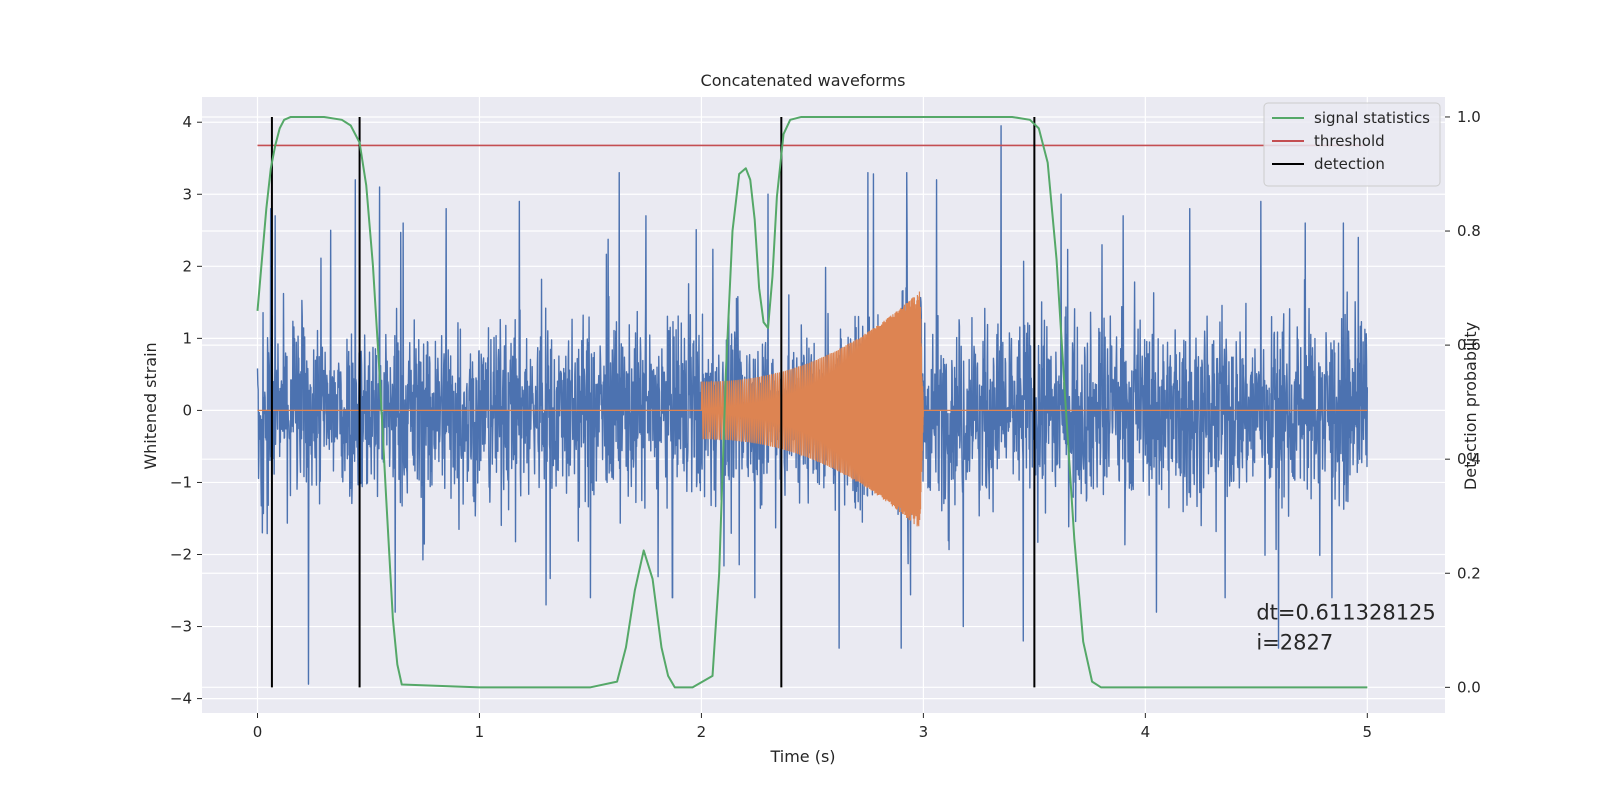 Image resolution: width=1600 pixels, height=800 pixels. I want to click on x-tick-label: 1, so click(480, 732).